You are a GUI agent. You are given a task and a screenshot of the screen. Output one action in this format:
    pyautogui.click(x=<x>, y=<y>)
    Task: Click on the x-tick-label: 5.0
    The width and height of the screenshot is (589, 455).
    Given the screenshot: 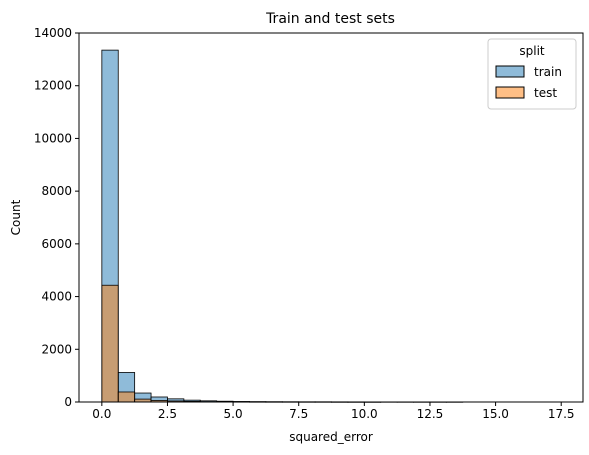 What is the action you would take?
    pyautogui.click(x=233, y=414)
    